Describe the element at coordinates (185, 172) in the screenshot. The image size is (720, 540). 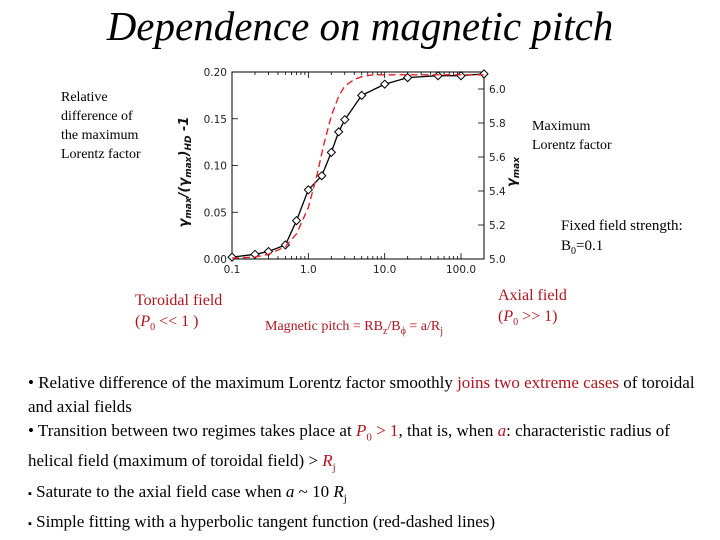
I see `y-axis-left-label: γmax/(γmax)HD -1` at that location.